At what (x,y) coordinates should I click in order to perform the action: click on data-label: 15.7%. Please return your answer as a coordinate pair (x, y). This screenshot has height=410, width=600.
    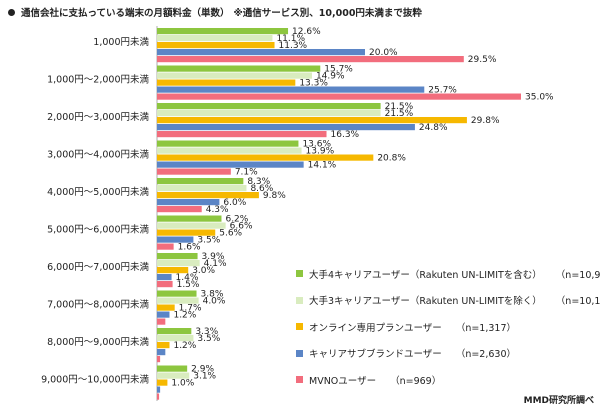
    Looking at the image, I should click on (338, 70).